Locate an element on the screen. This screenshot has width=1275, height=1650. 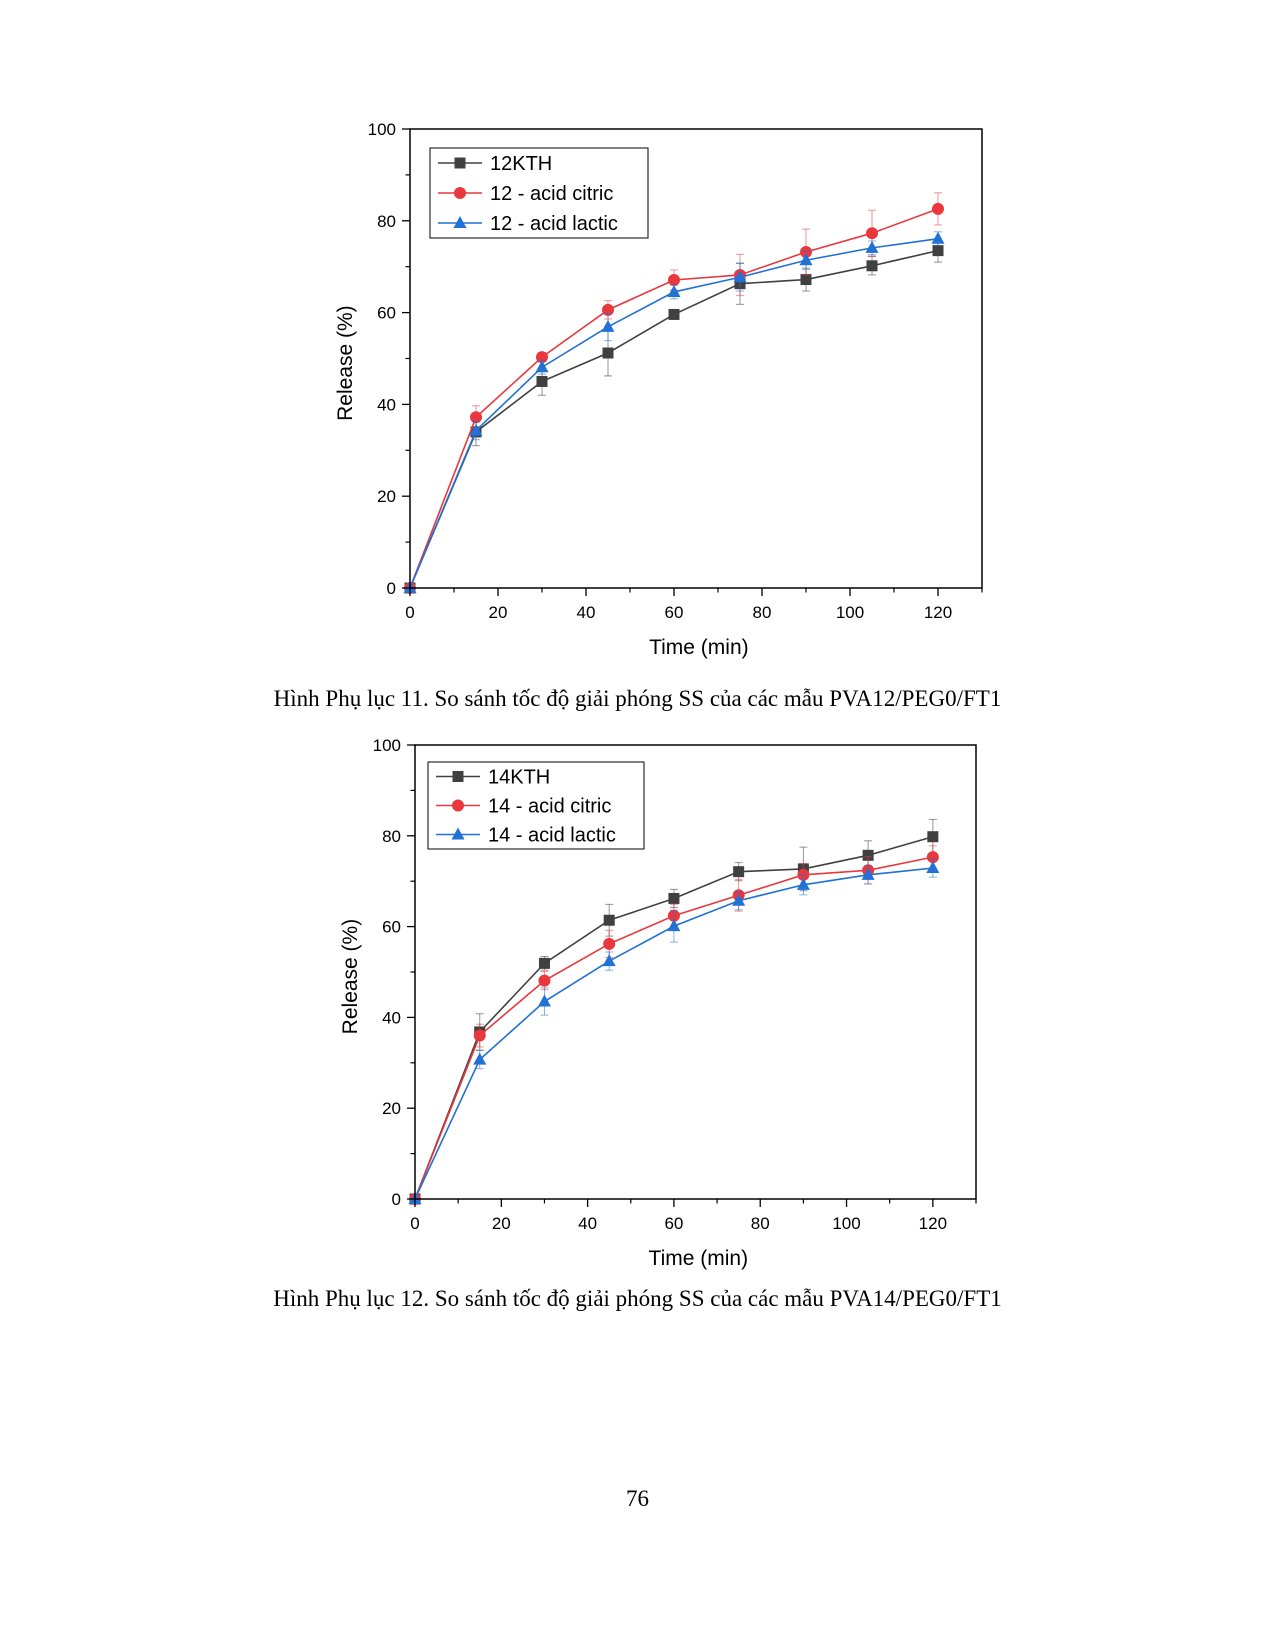
series-14-acid-lactic is located at coordinates (674, 1031).